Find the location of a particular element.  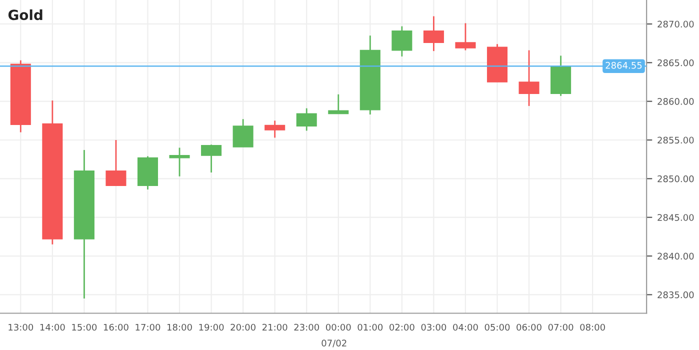

x-tick-label: 16:00 is located at coordinates (116, 327).